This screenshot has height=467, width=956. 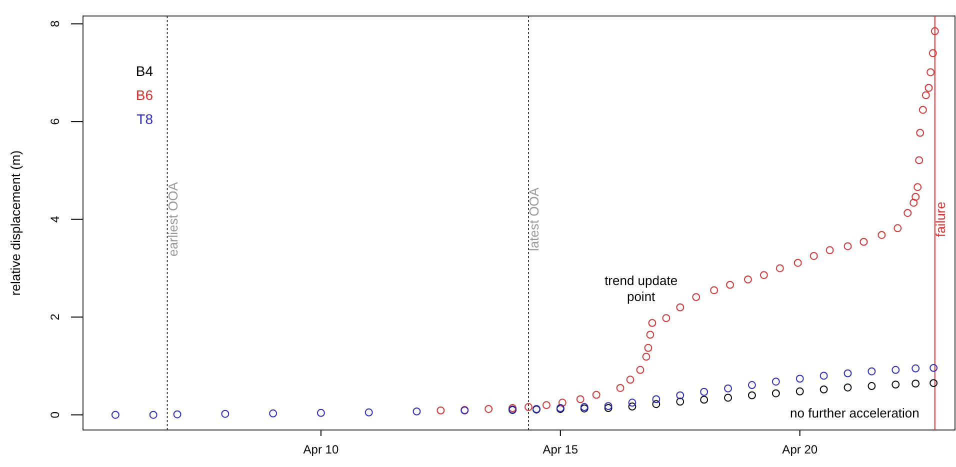 What do you see at coordinates (641, 288) in the screenshot?
I see `annotation: trend update point` at bounding box center [641, 288].